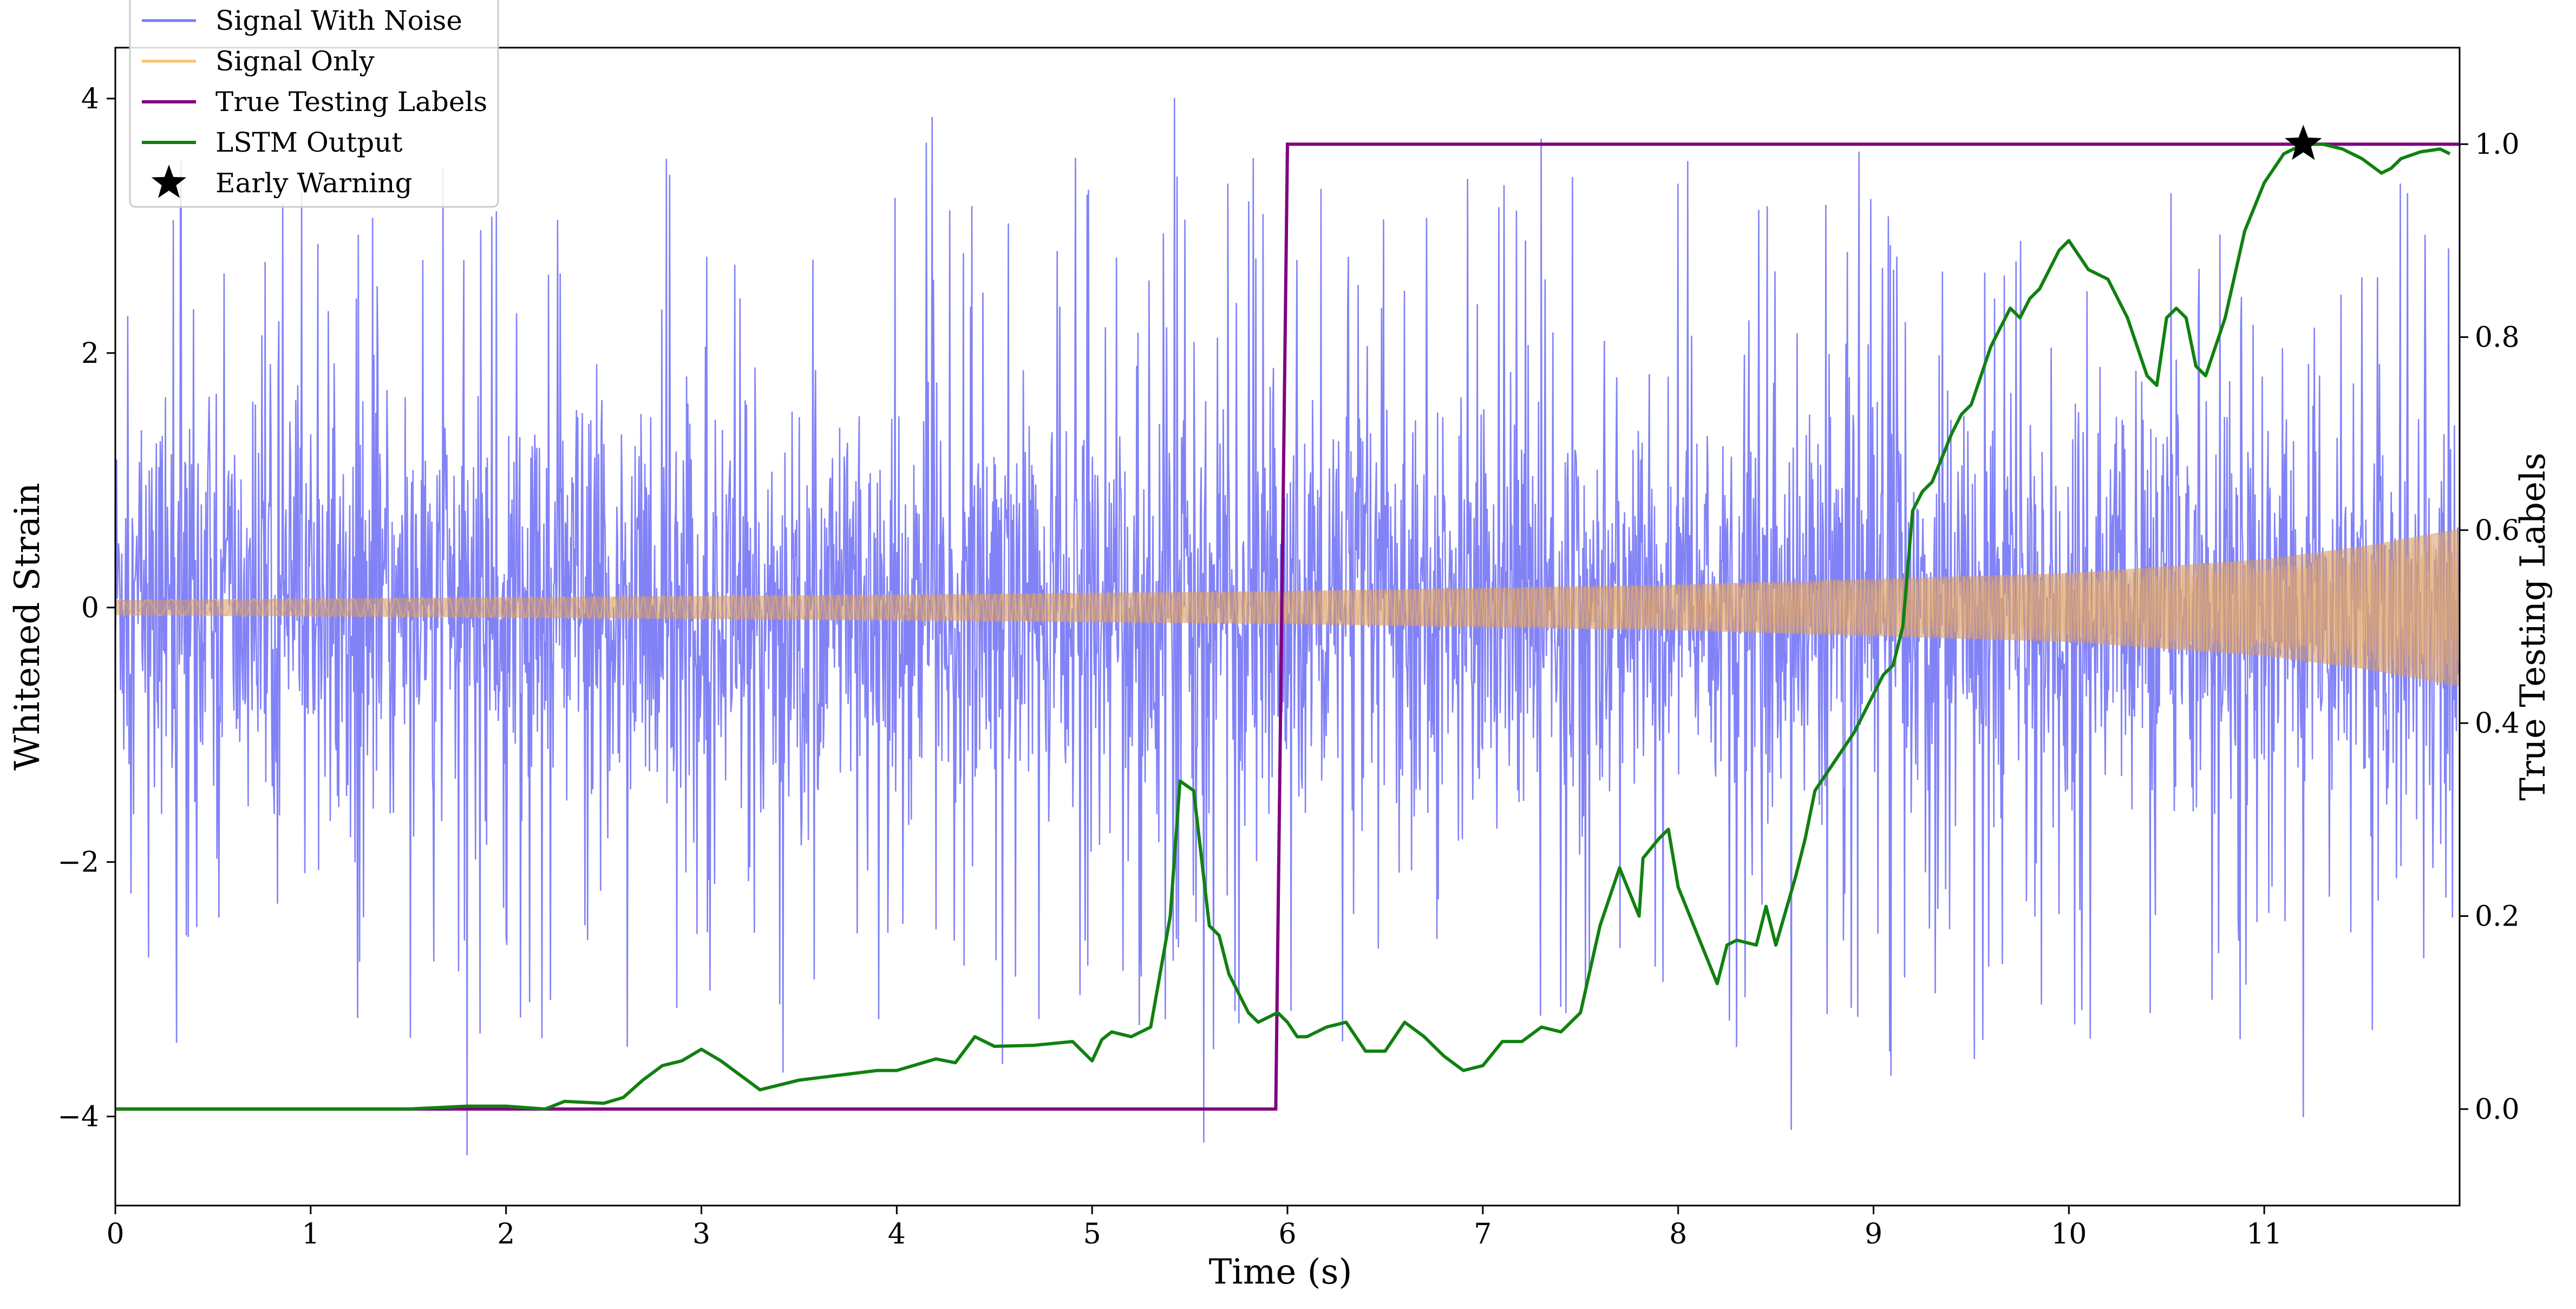 This screenshot has width=2576, height=1309. Describe the element at coordinates (169, 181) in the screenshot. I see `legend-star-icon` at that location.